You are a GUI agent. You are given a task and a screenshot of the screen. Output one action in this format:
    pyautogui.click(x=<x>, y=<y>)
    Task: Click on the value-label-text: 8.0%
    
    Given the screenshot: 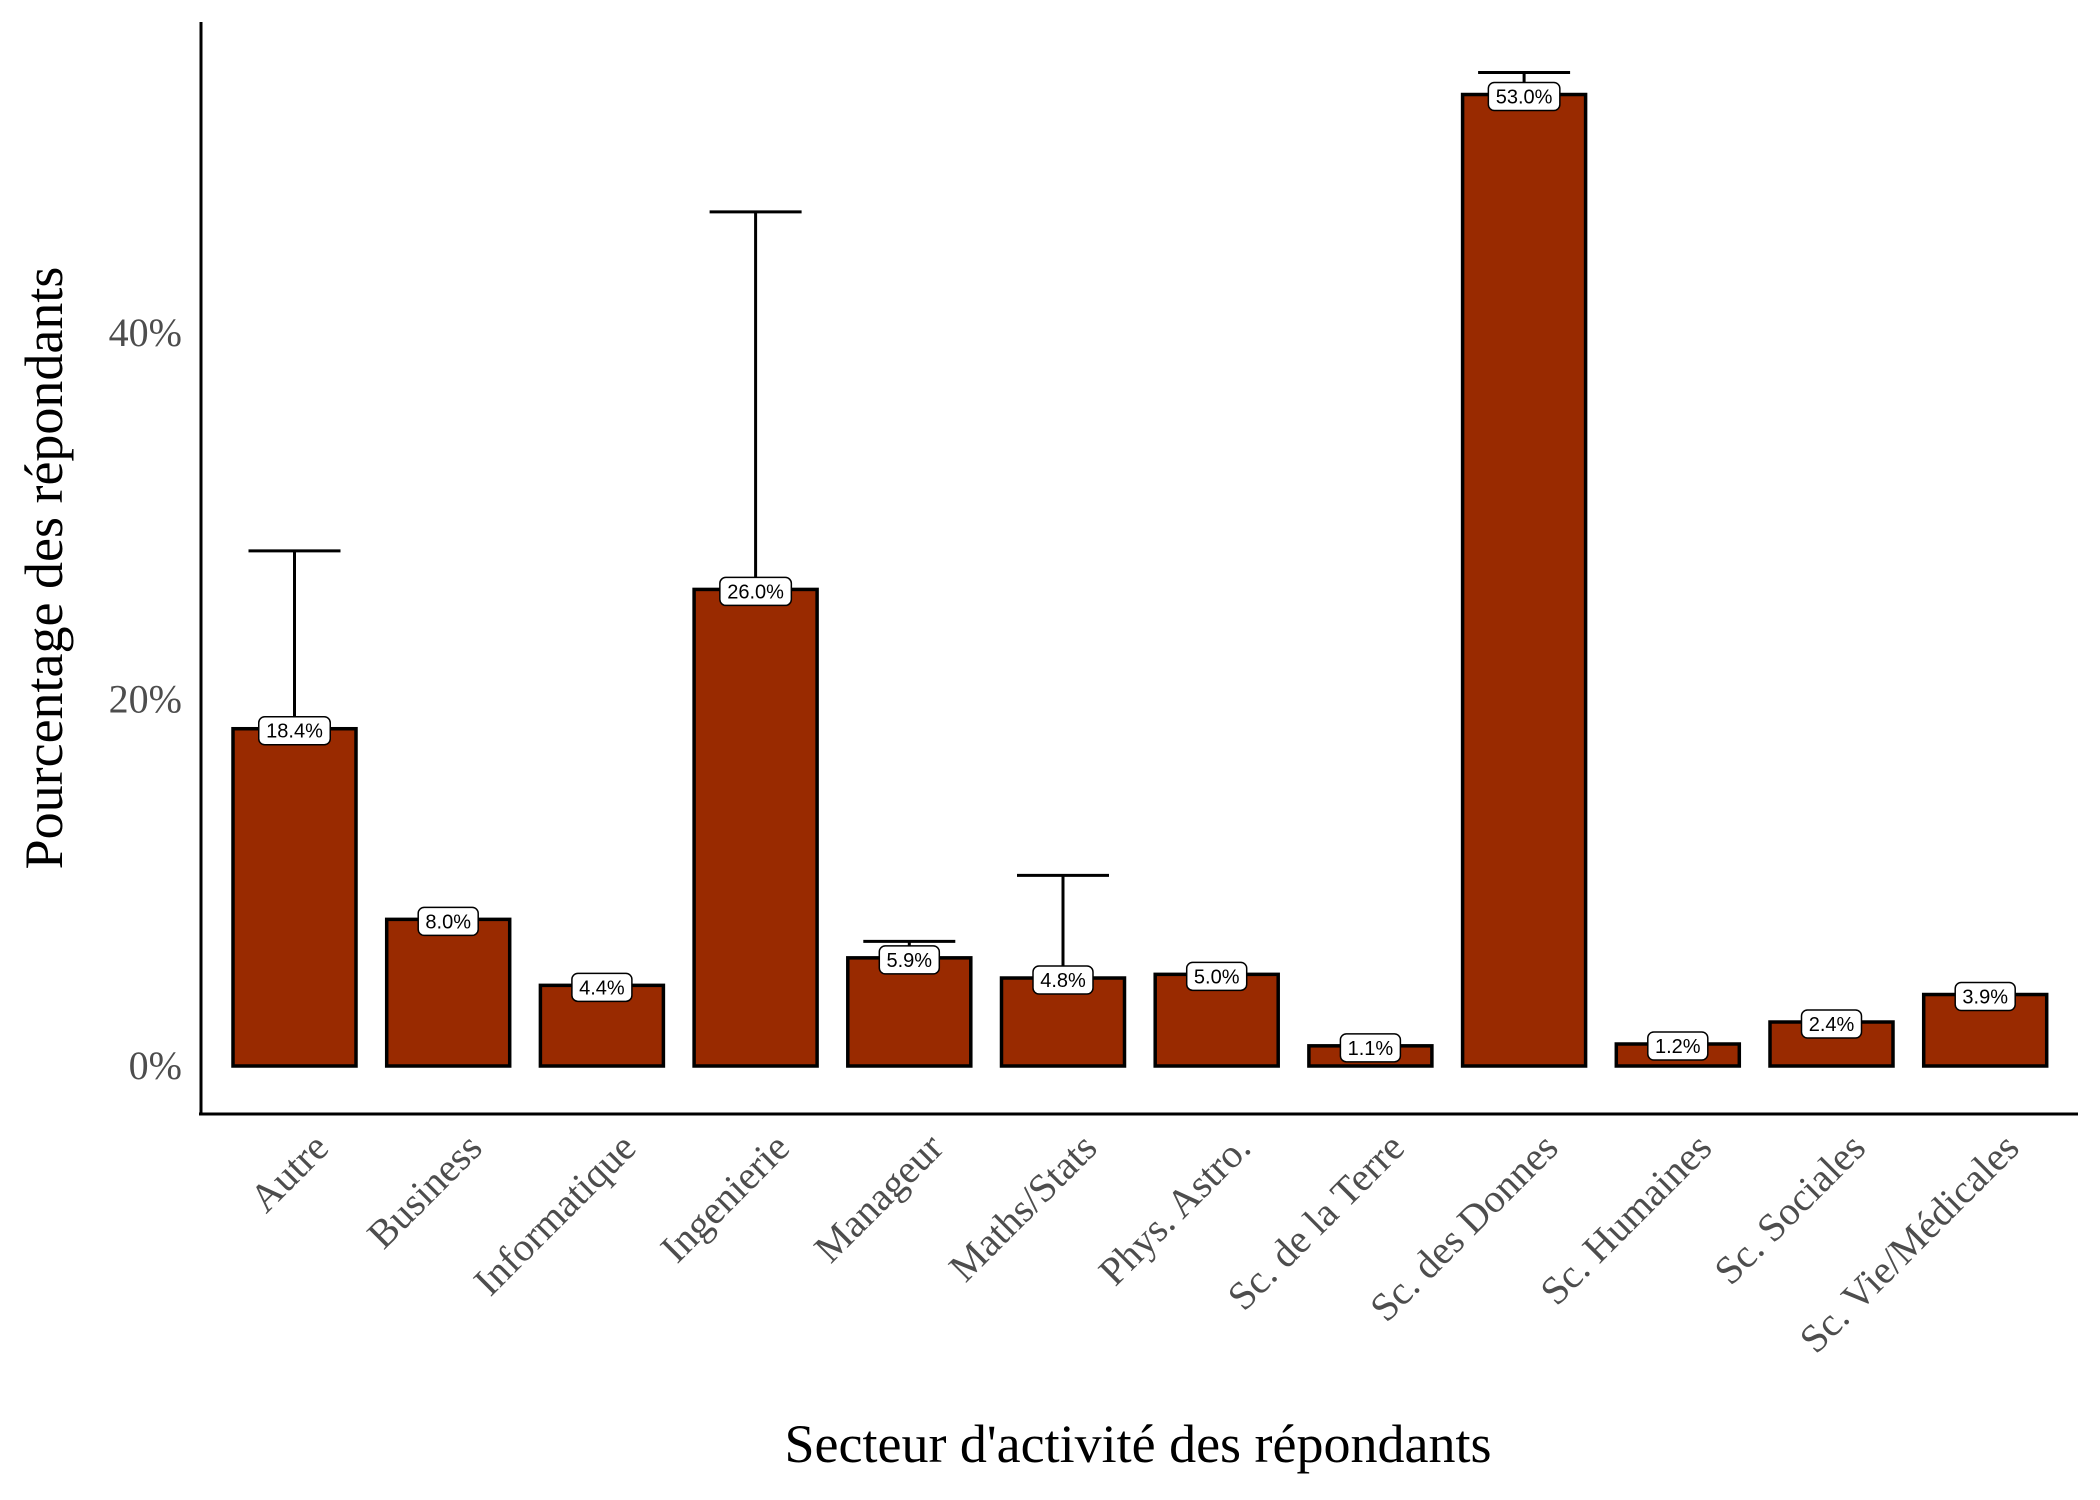 What is the action you would take?
    pyautogui.click(x=448, y=922)
    